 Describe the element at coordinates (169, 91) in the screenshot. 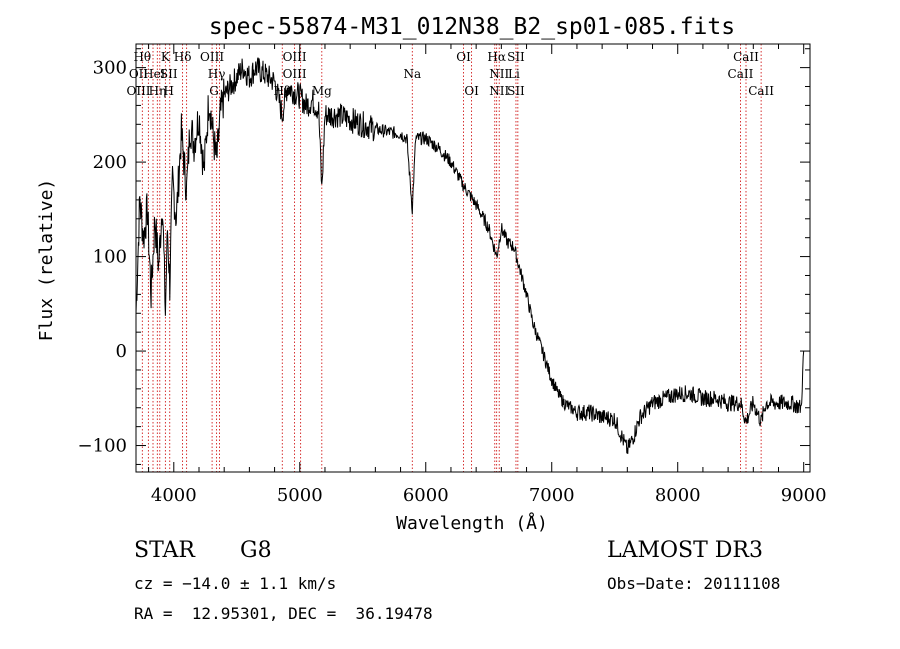

I see `line-label: H` at that location.